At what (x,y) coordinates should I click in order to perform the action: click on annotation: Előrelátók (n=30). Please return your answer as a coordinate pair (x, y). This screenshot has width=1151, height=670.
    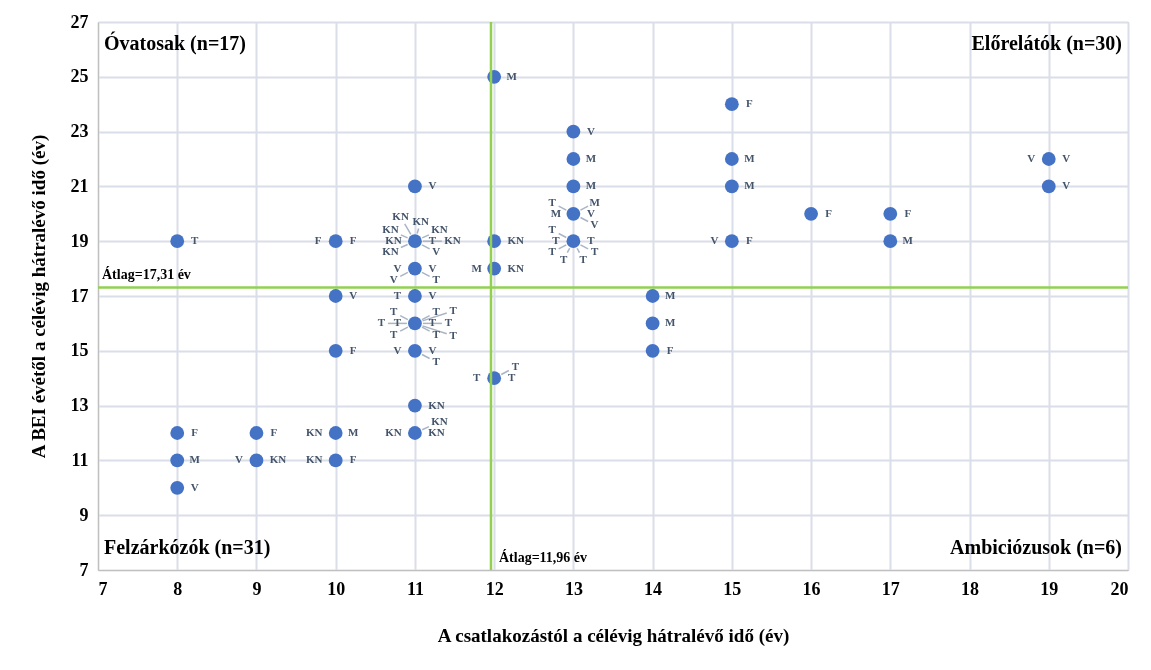
    Looking at the image, I should click on (1046, 43).